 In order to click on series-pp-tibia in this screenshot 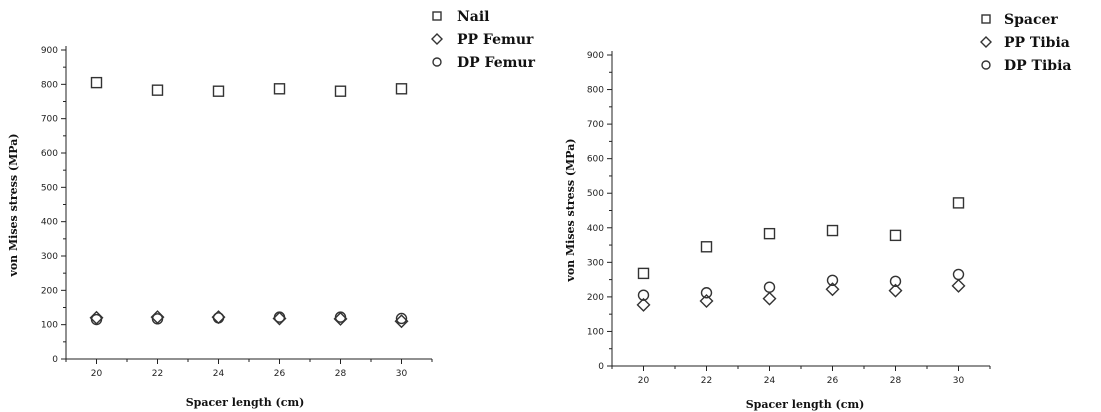, I will do `click(801, 295)`.